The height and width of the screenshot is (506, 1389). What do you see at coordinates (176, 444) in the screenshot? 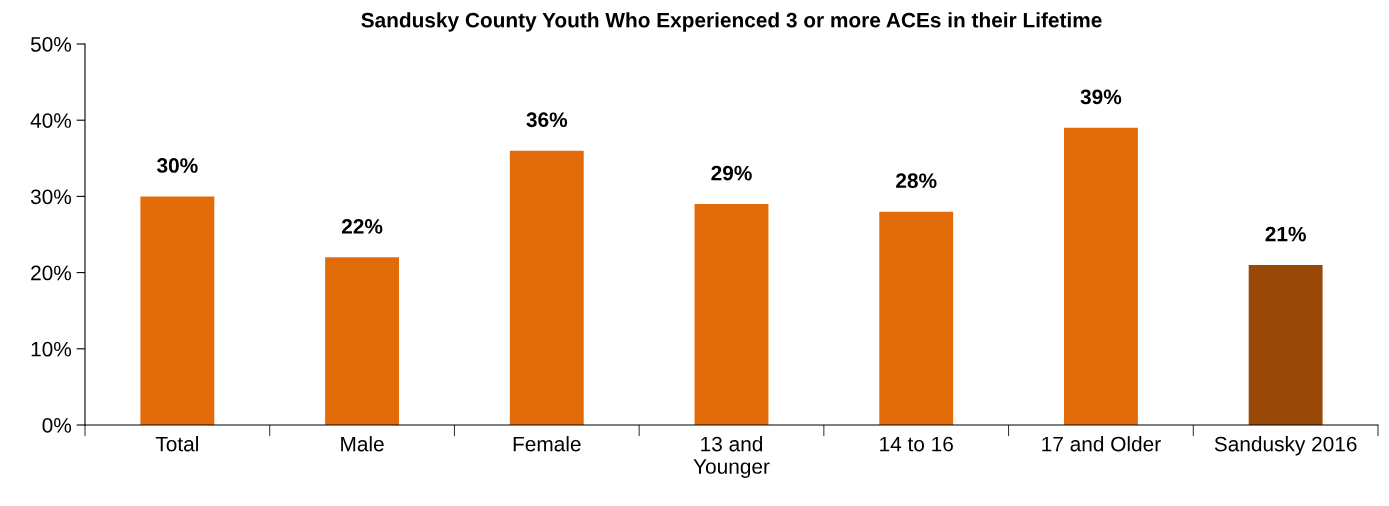
I see `x-tick-label: Total` at bounding box center [176, 444].